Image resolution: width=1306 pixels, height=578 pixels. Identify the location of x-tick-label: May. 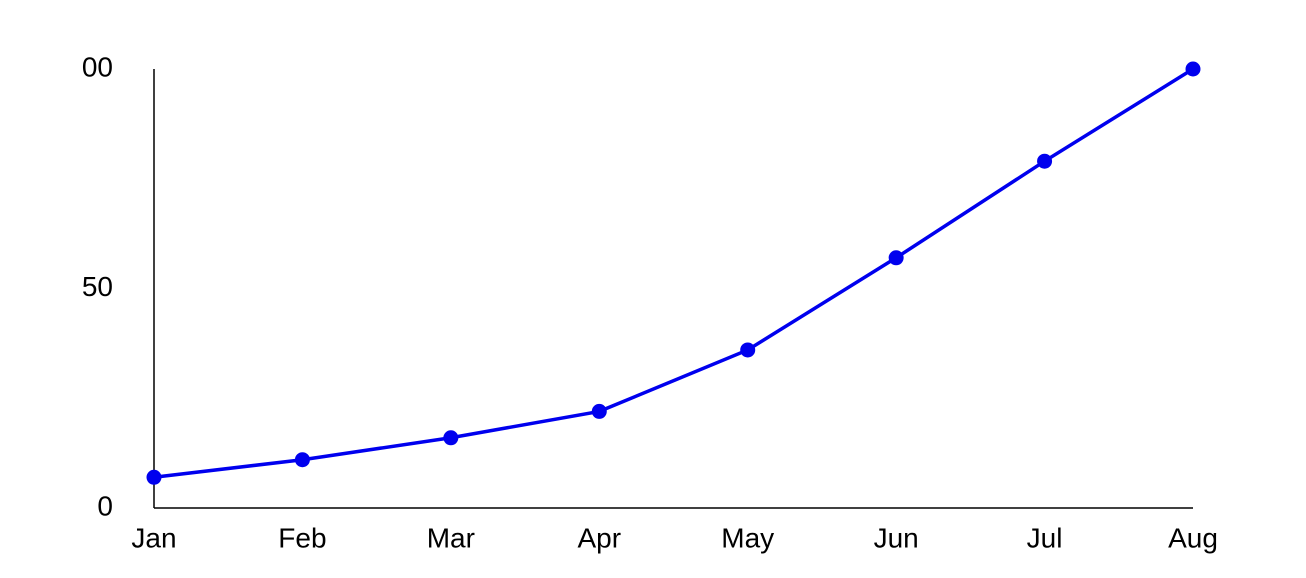
(747, 537).